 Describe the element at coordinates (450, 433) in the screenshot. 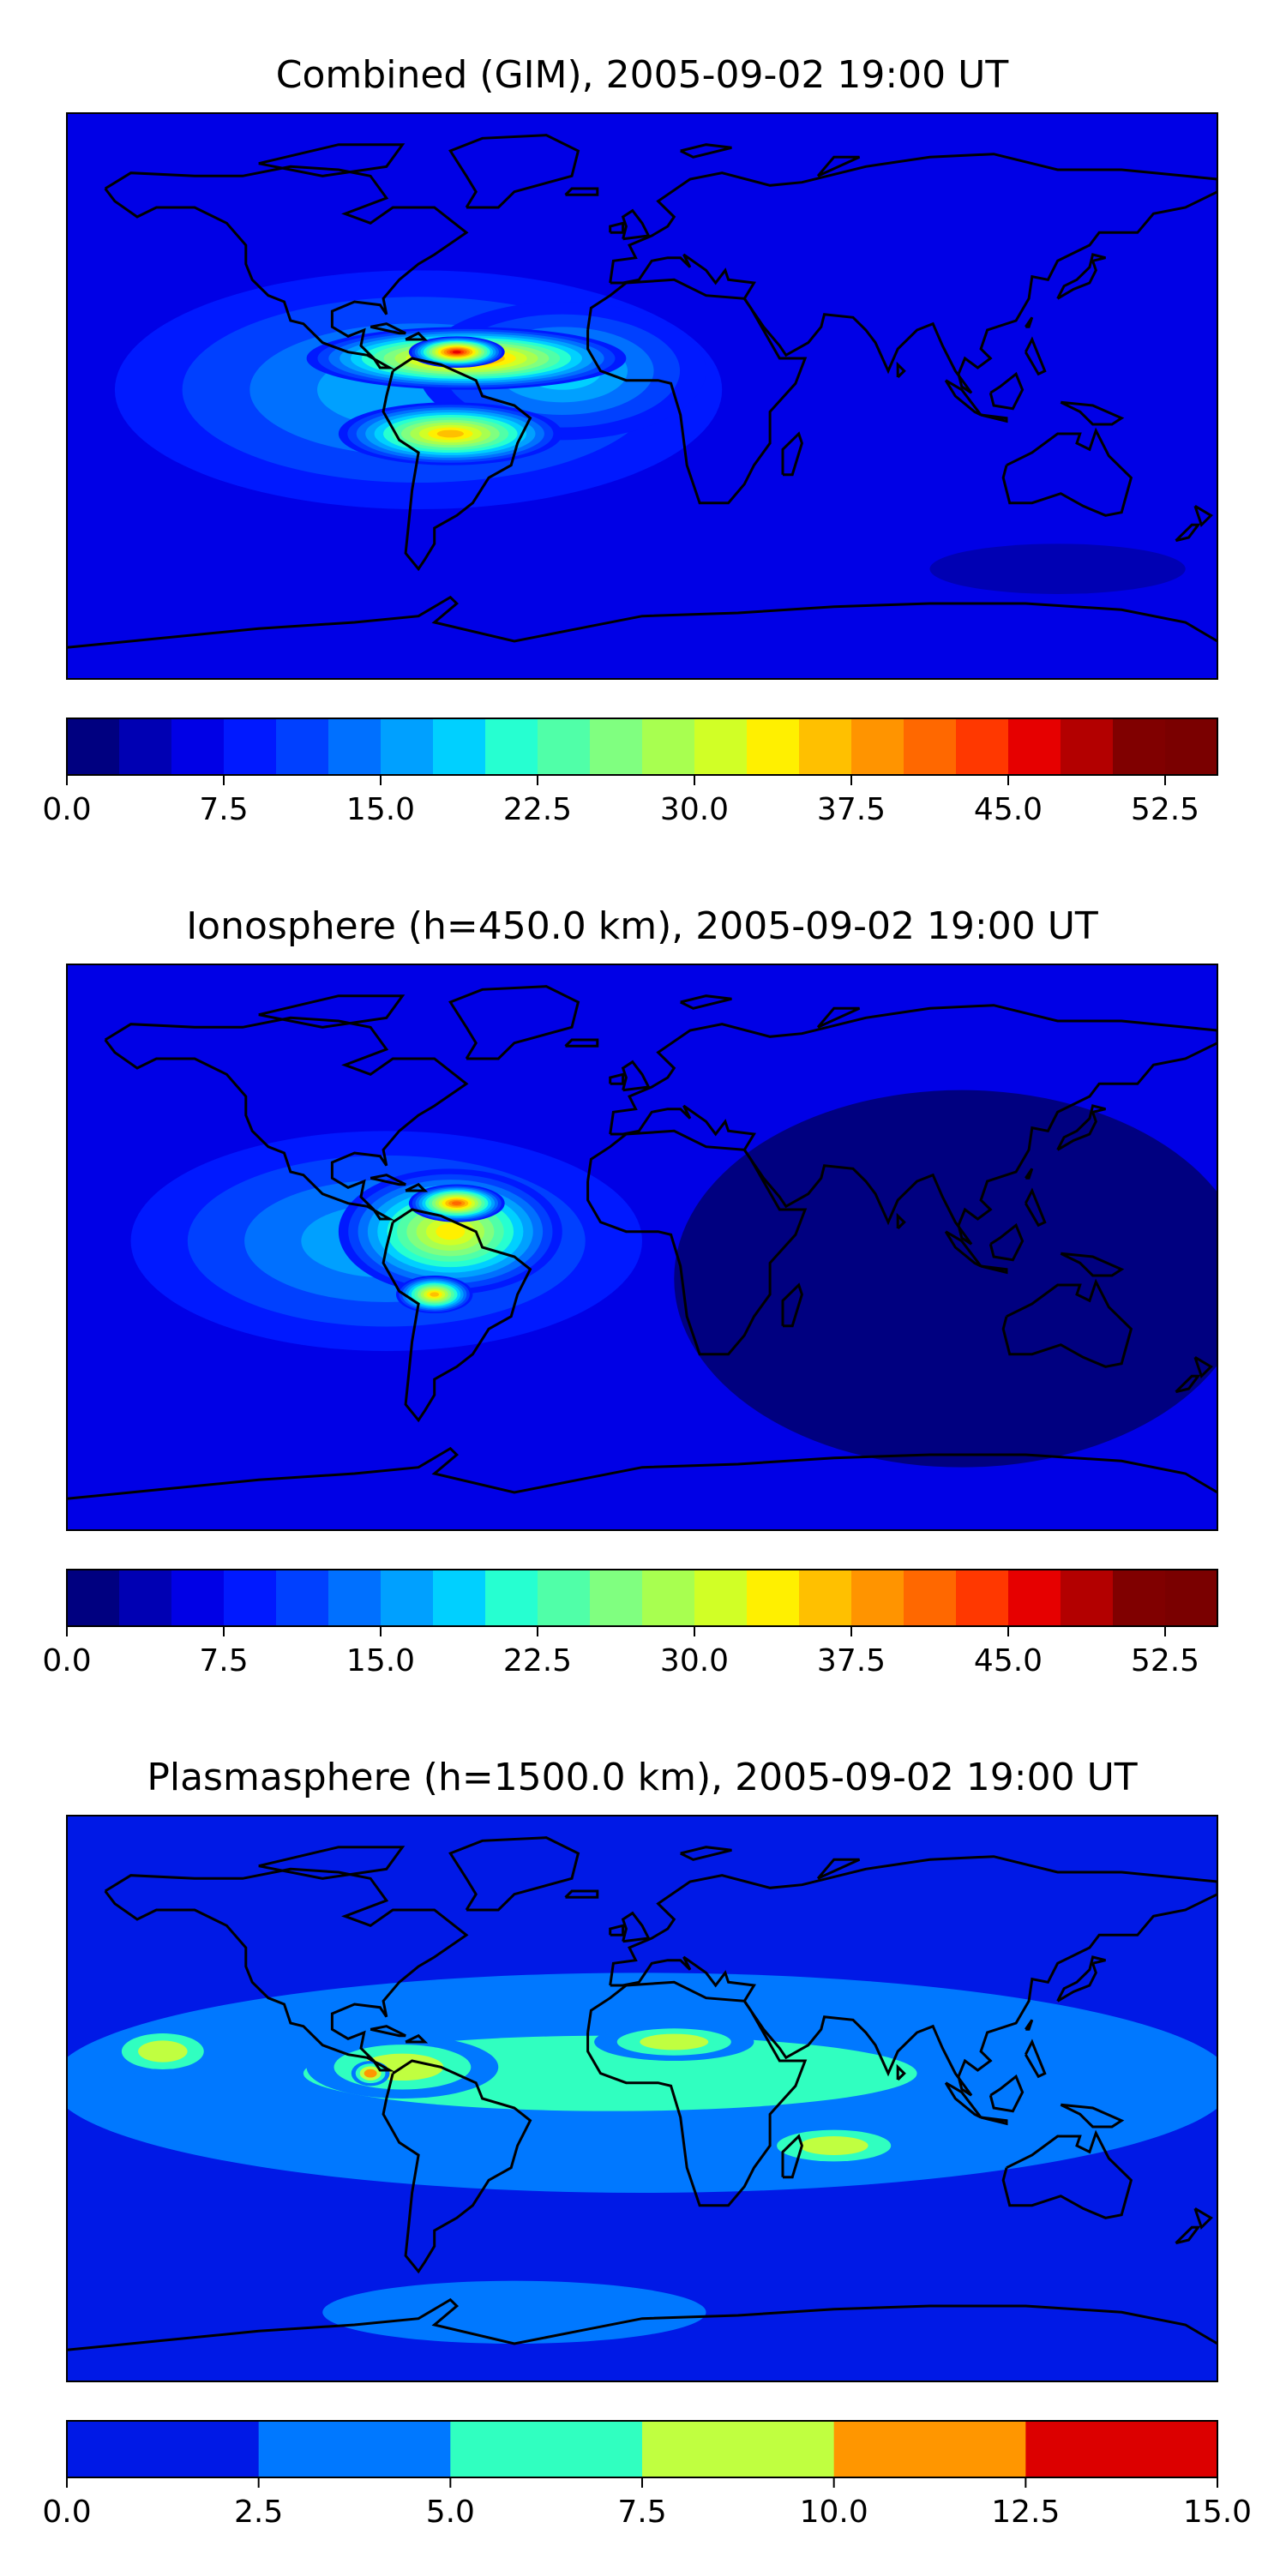

I see `field-contour-crest-south` at that location.